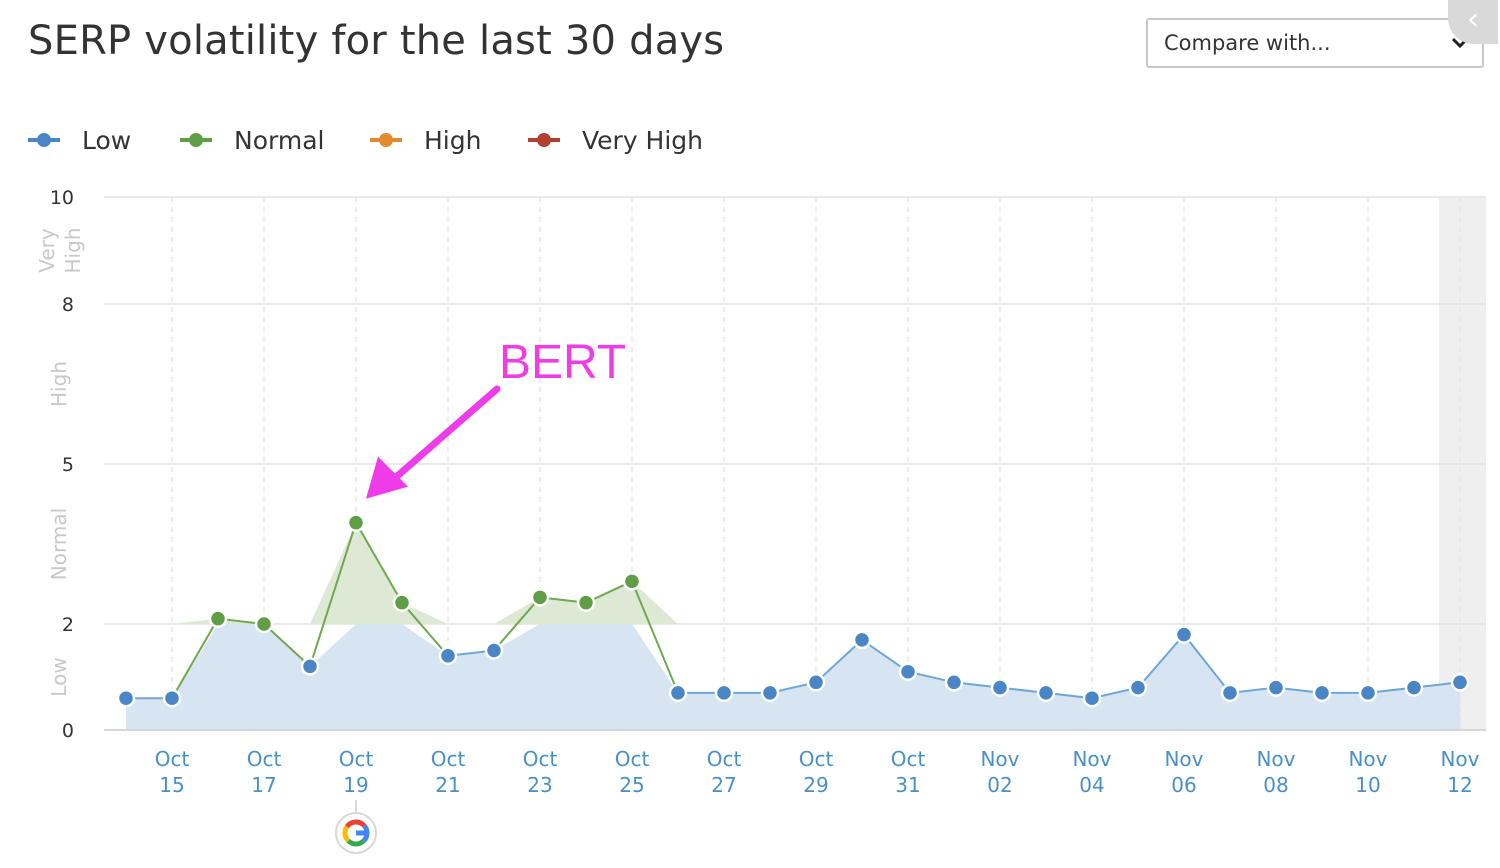 The width and height of the screenshot is (1500, 868). I want to click on x-tick-label: 25, so click(631, 785).